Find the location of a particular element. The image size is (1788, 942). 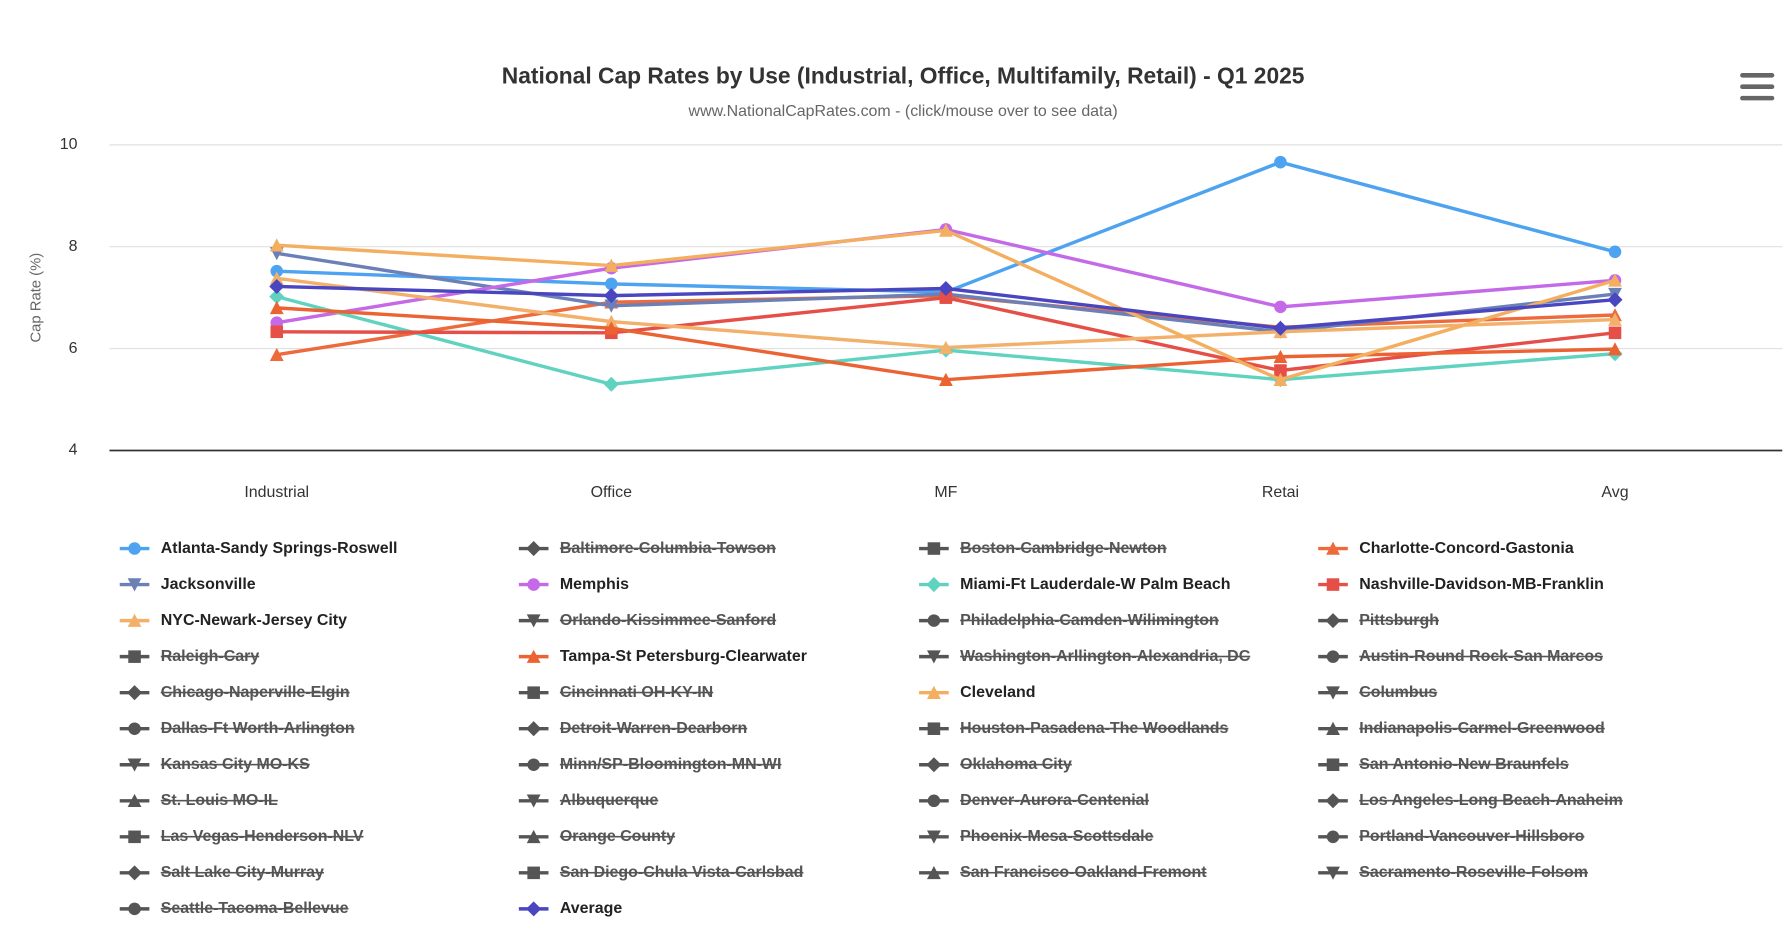

legend-item: Pittsburgh is located at coordinates (1378, 620).